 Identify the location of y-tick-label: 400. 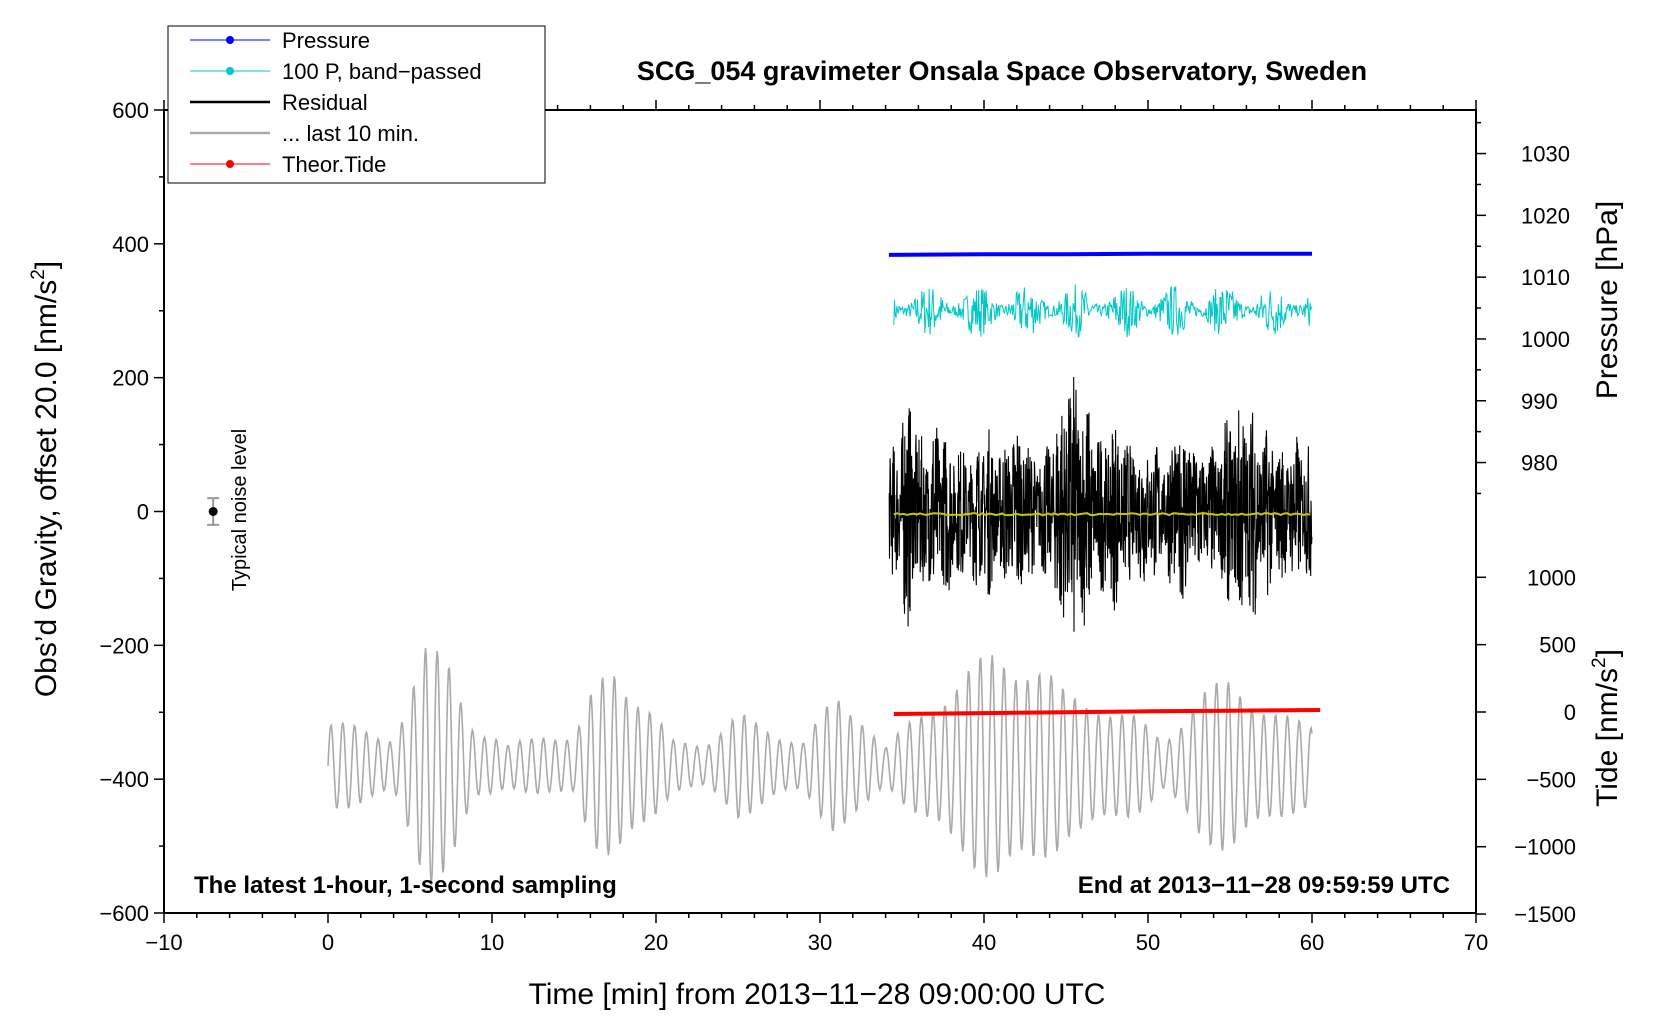
(130, 244).